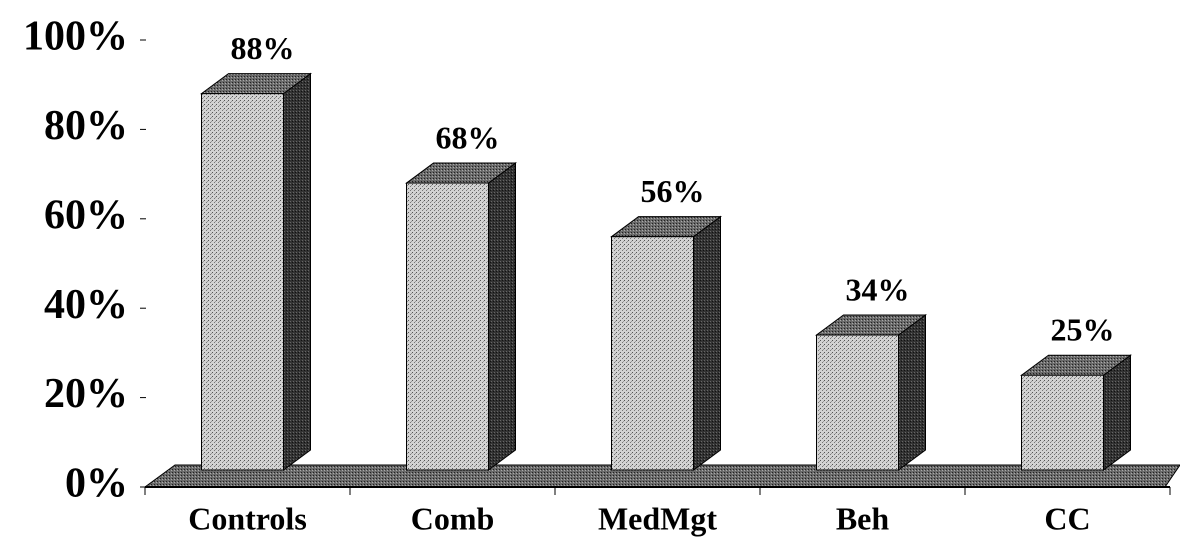 The image size is (1180, 545). I want to click on y-tick-label: 60%, so click(86, 215).